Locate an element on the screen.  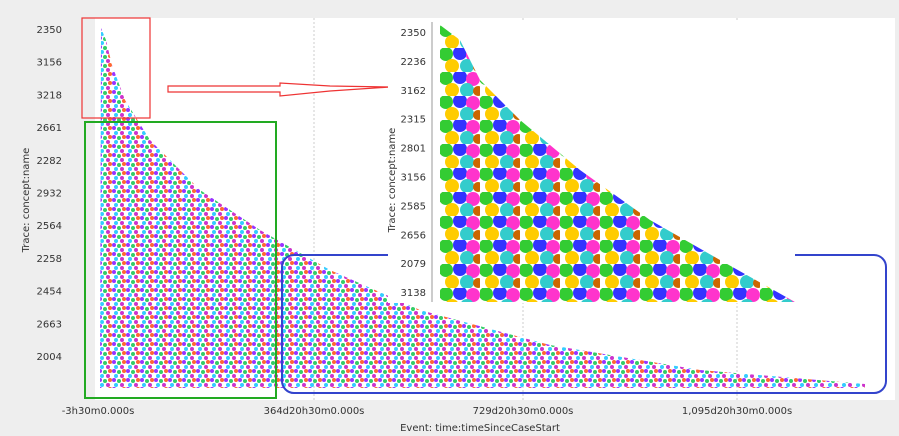
y-label: 2454 is located at coordinates (49, 292).